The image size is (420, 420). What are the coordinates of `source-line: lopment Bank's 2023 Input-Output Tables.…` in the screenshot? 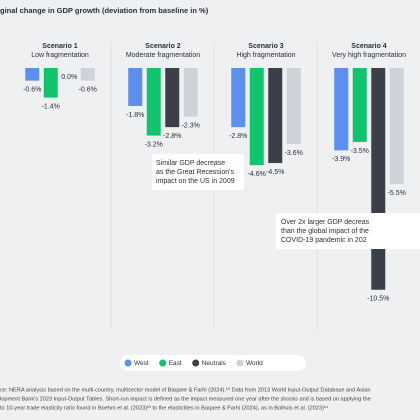 It's located at (185, 399).